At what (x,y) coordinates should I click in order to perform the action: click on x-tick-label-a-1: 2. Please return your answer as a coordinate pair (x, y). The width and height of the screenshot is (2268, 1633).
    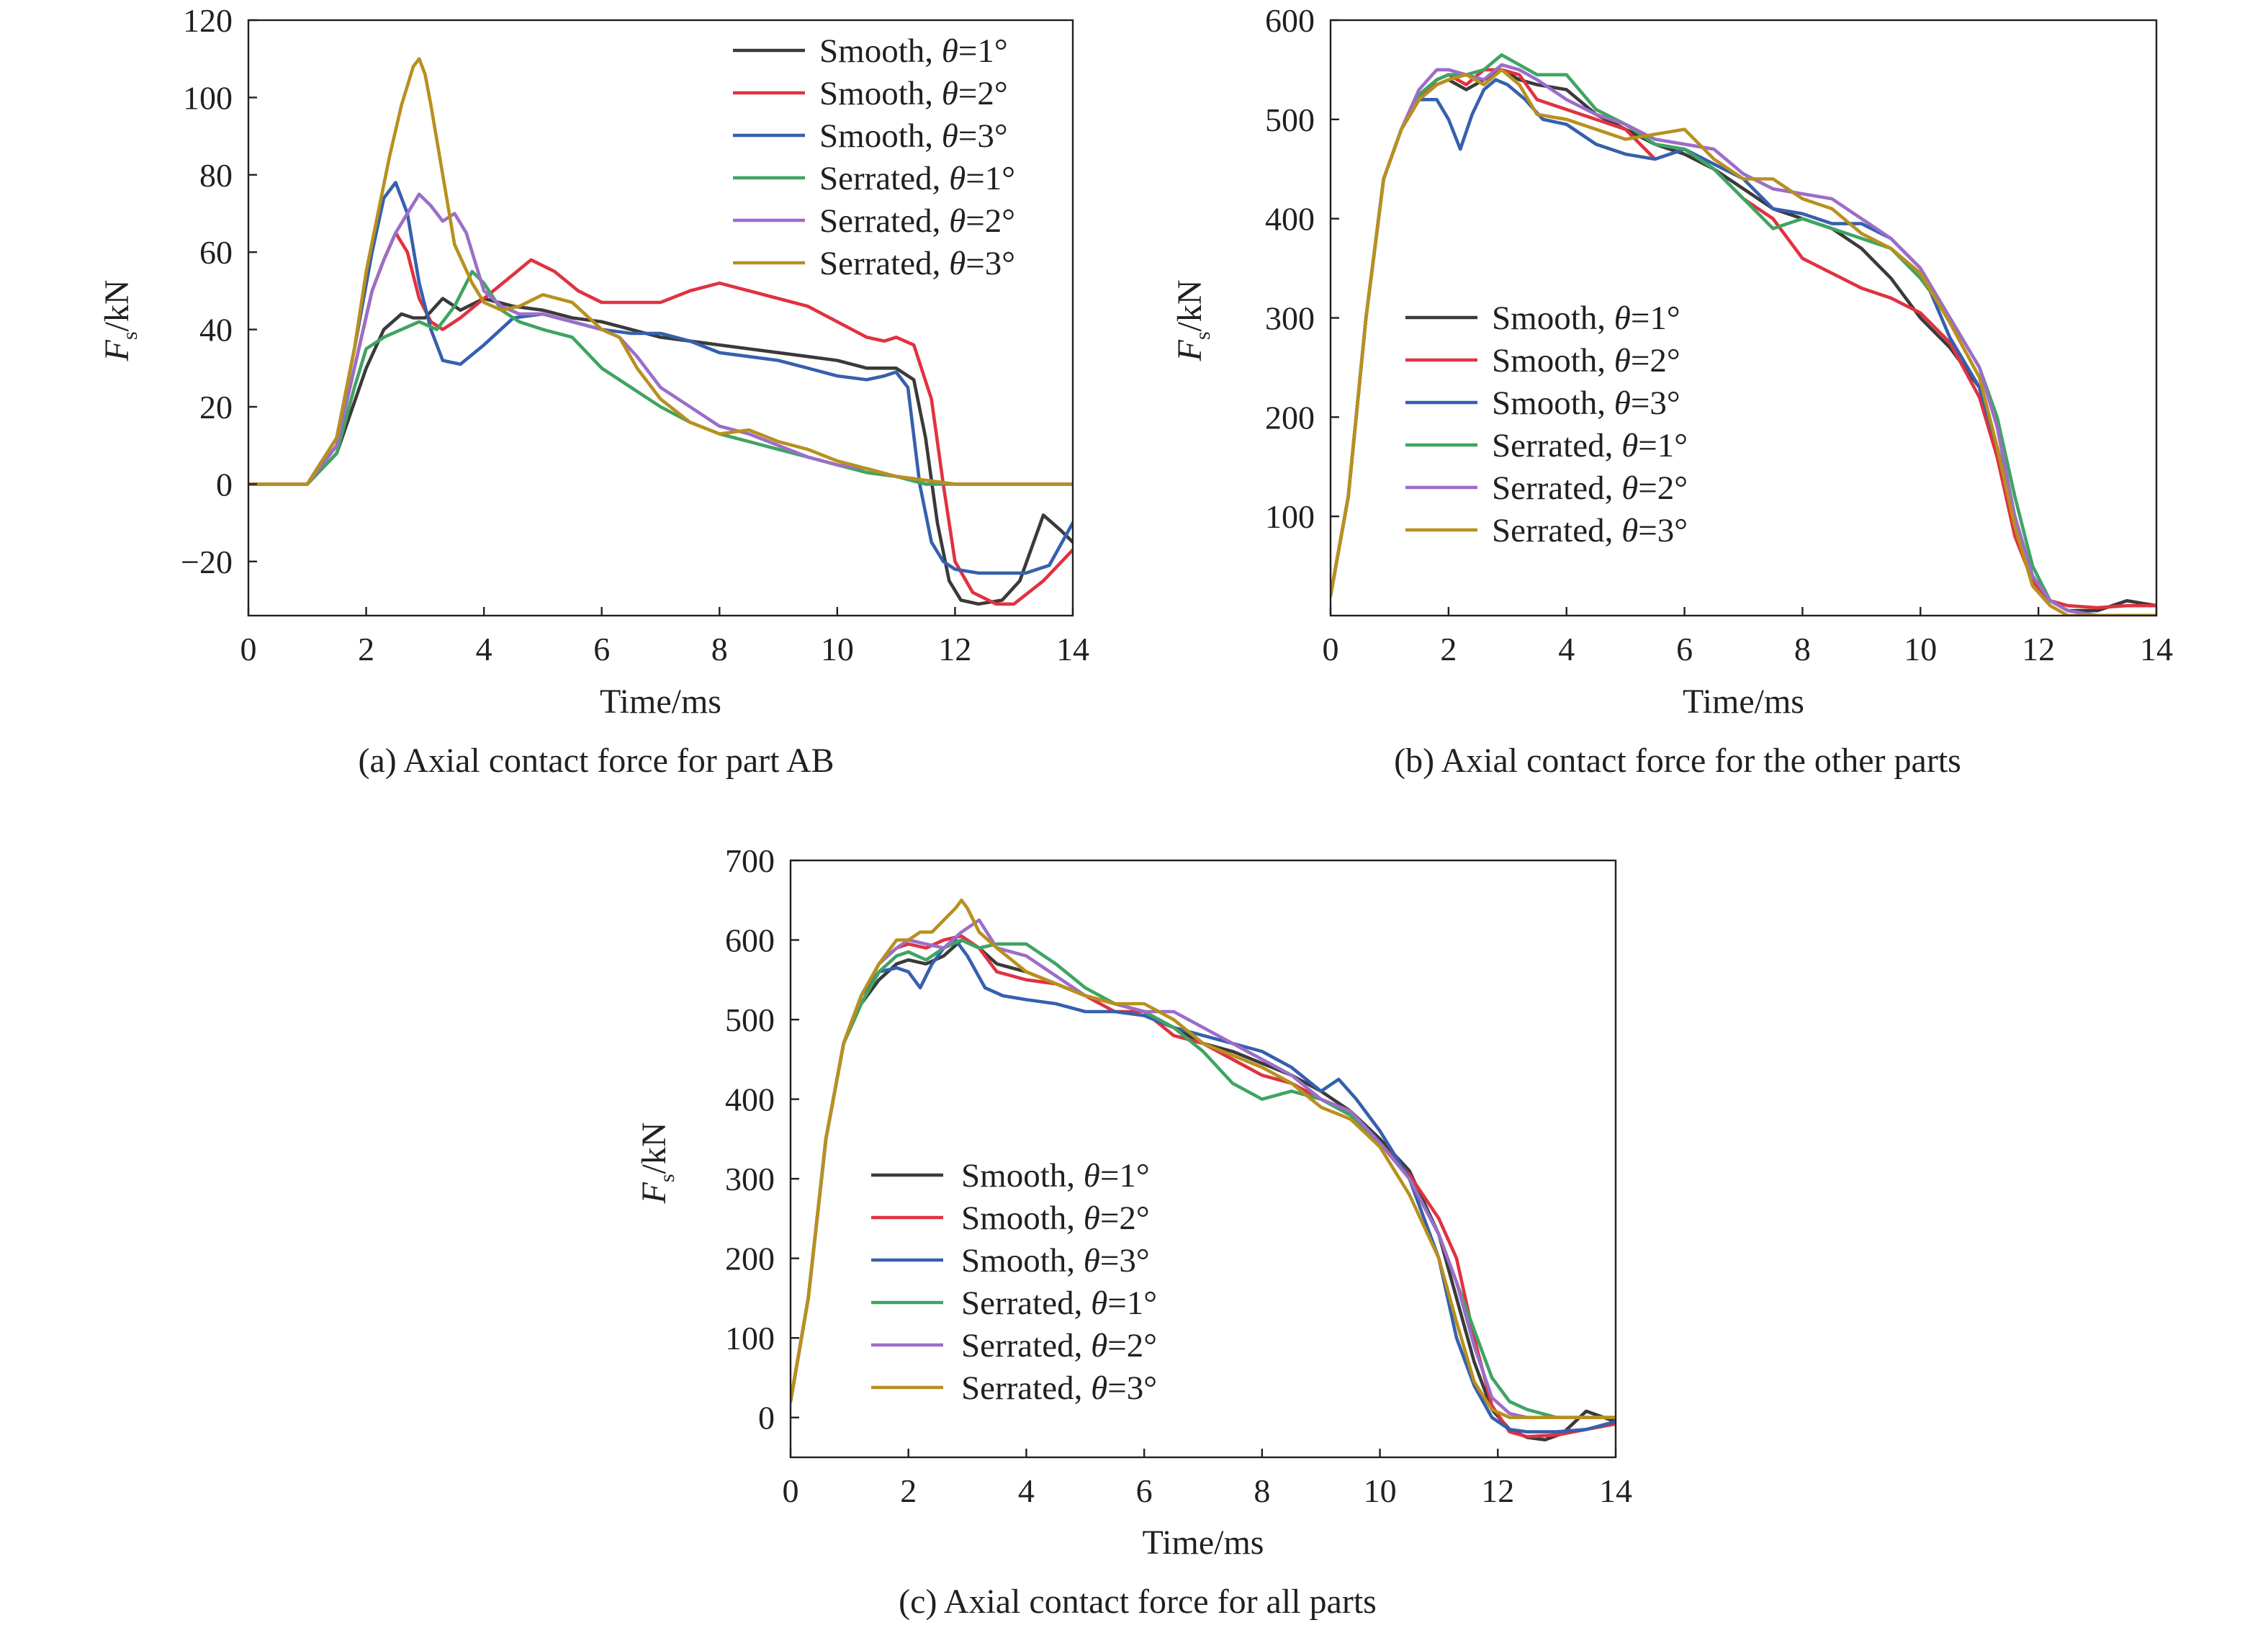
    Looking at the image, I should click on (366, 649).